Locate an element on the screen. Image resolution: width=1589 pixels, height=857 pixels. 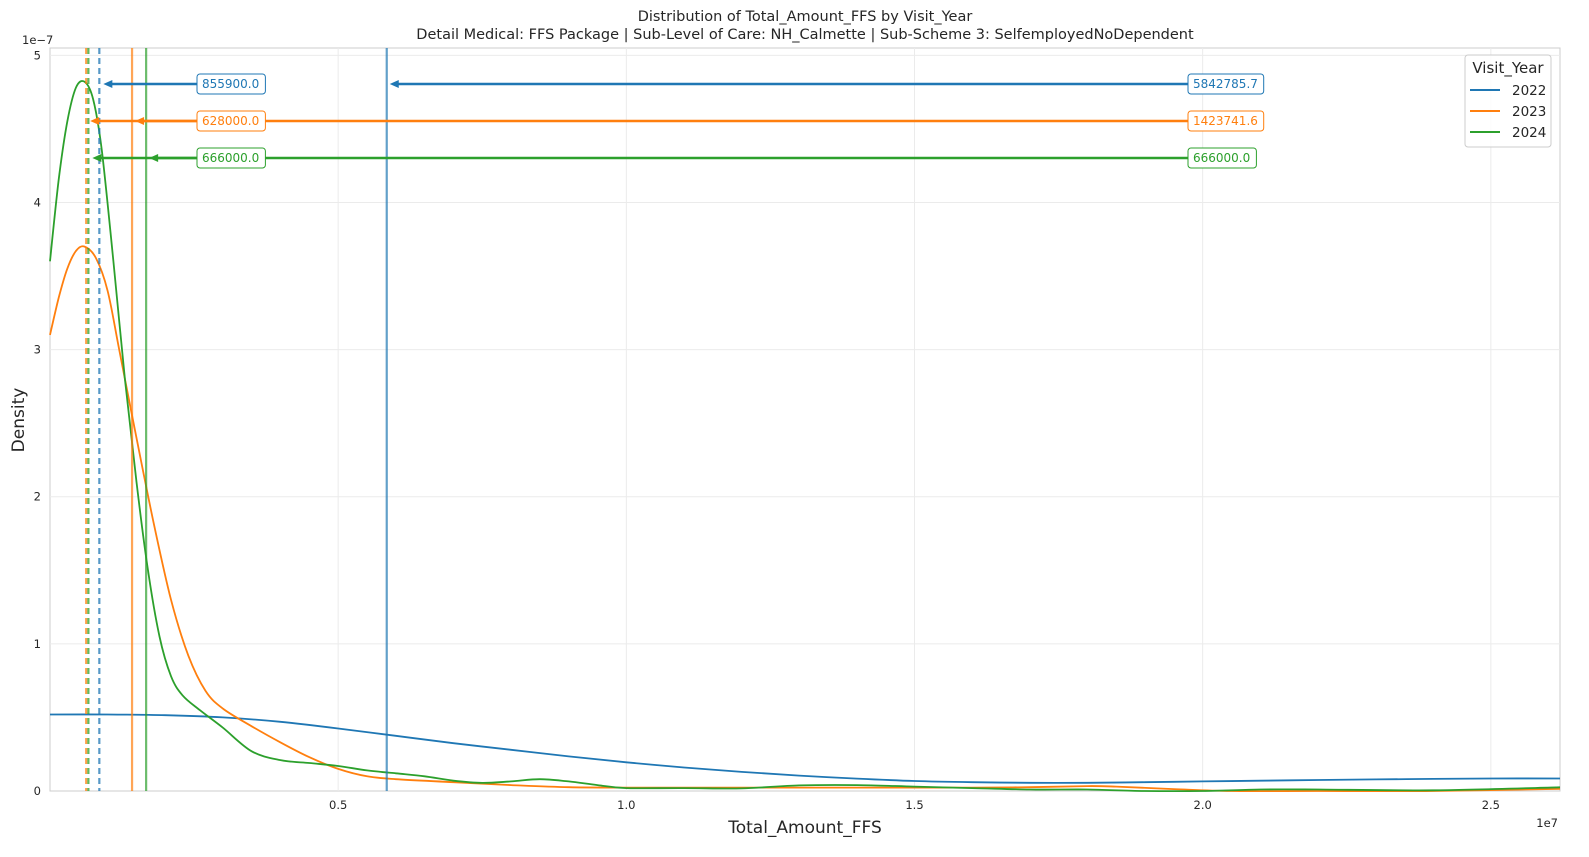
mean-annotation-2023: 1423741.6 is located at coordinates (1226, 121).